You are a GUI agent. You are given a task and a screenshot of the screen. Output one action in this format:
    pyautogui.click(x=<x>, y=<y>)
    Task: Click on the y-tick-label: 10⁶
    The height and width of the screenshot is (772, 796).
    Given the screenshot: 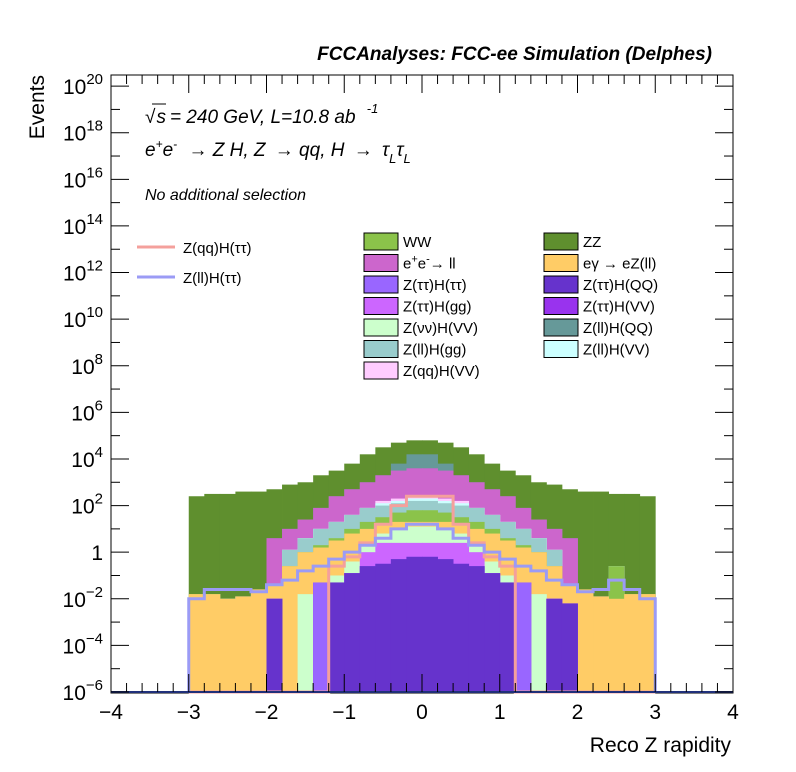 What is the action you would take?
    pyautogui.click(x=87, y=411)
    